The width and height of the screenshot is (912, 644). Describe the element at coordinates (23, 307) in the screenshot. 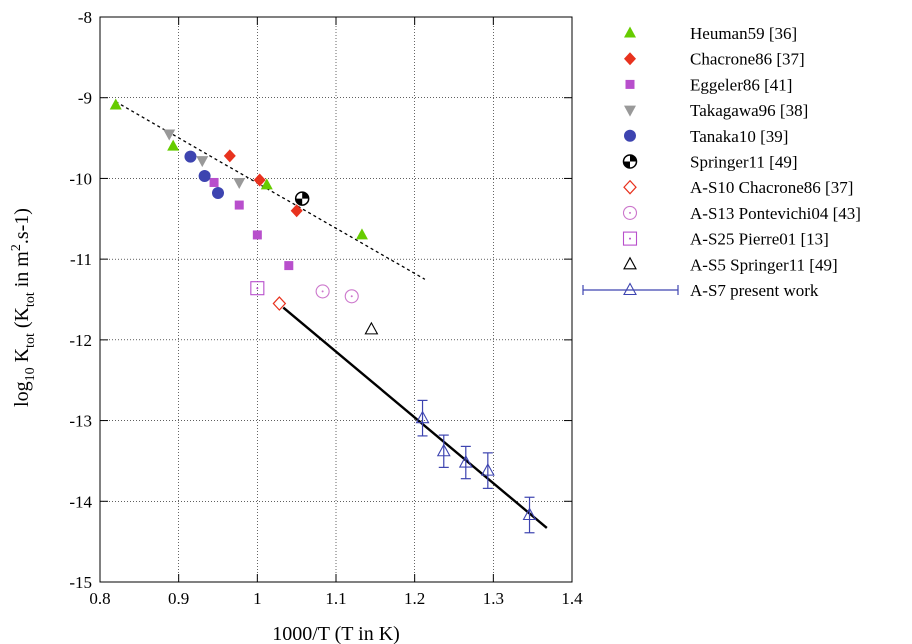

I see `y-axis-label: log10 Ktot (Ktot in m2.s-1)` at that location.